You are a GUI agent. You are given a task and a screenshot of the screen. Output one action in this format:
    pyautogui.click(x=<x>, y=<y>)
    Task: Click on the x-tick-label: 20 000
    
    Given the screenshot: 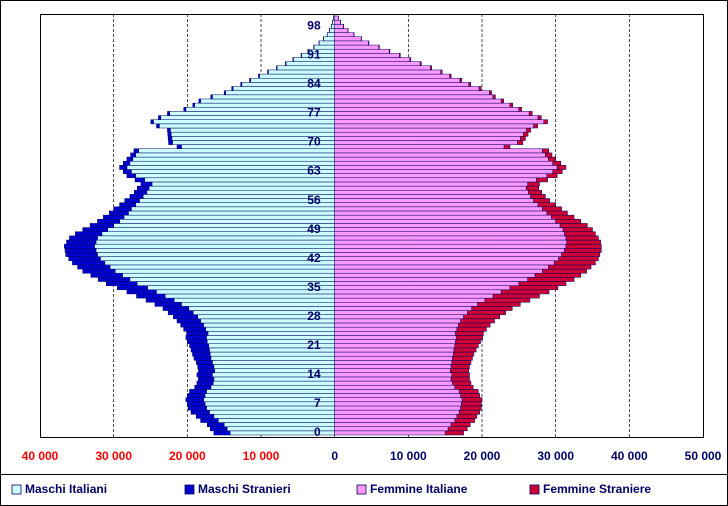 What is the action you would take?
    pyautogui.click(x=187, y=456)
    